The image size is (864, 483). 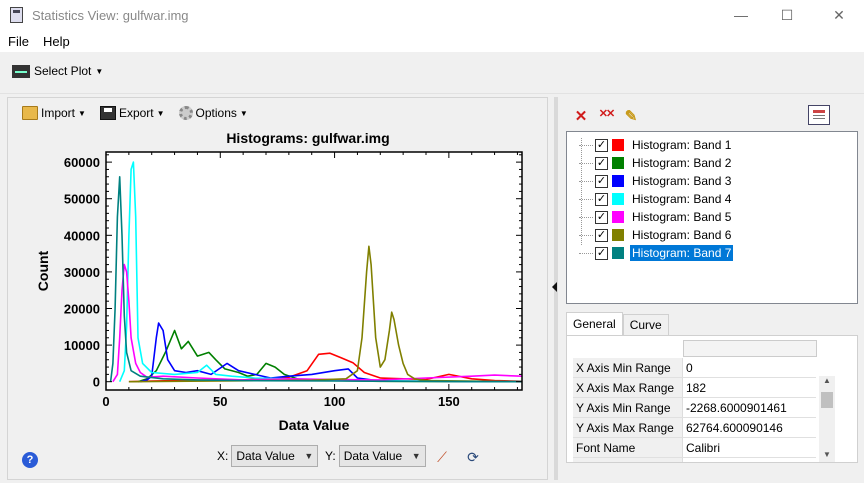 I want to click on series-toolbar: ✕ ✕✕ ✎, so click(x=606, y=116).